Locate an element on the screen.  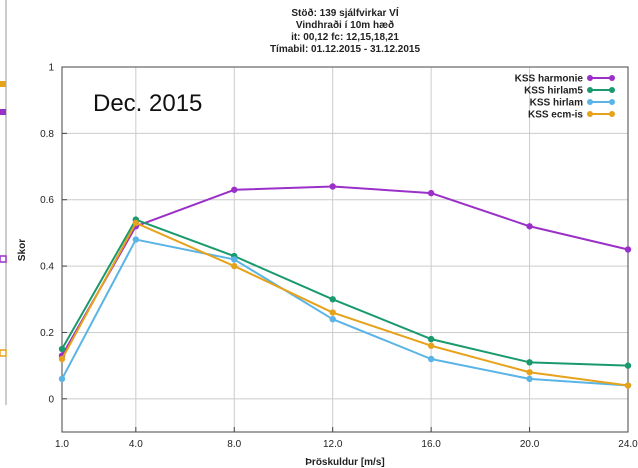
x-tick-label: 1.0 is located at coordinates (62, 444).